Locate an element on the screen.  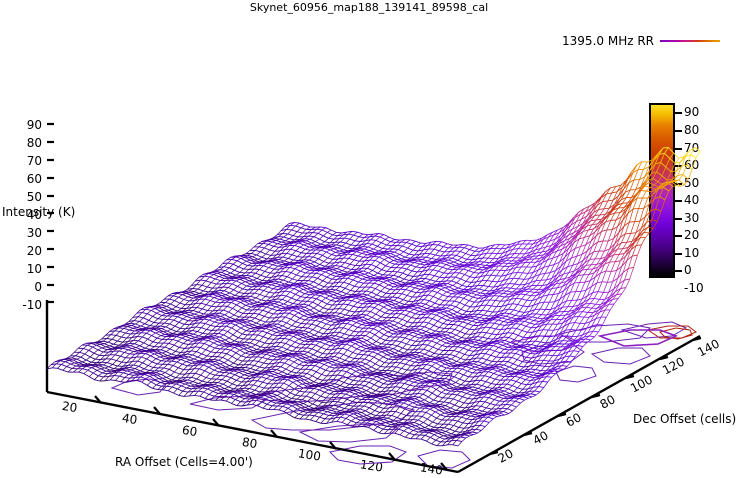
z-tick-label: 0 is located at coordinates (38, 287).